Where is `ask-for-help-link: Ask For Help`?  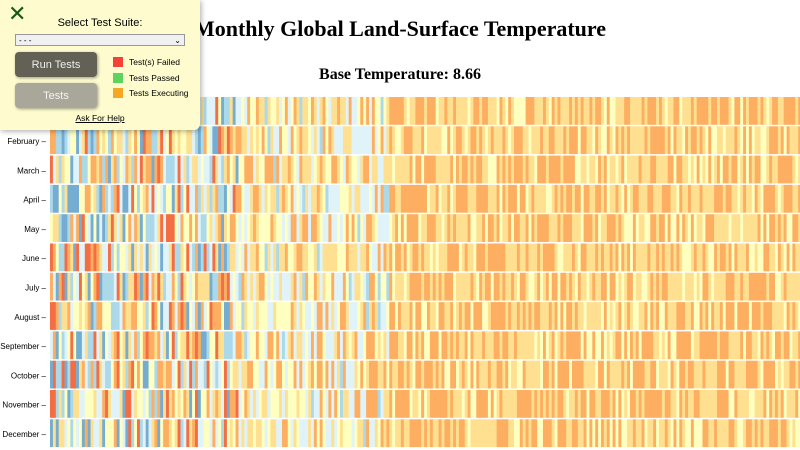 ask-for-help-link: Ask For Help is located at coordinates (100, 118).